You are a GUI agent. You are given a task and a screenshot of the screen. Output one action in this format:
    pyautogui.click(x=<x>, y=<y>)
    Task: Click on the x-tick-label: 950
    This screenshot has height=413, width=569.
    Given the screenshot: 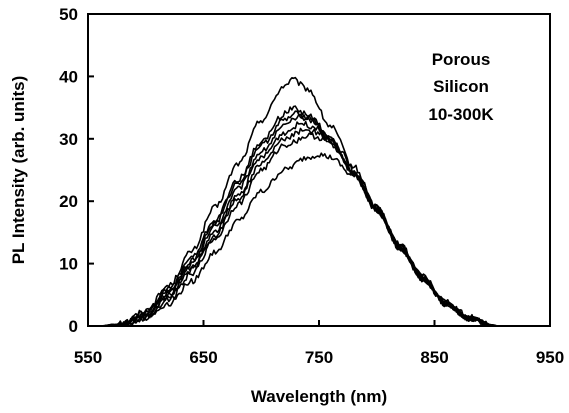 What is the action you would take?
    pyautogui.click(x=550, y=357)
    